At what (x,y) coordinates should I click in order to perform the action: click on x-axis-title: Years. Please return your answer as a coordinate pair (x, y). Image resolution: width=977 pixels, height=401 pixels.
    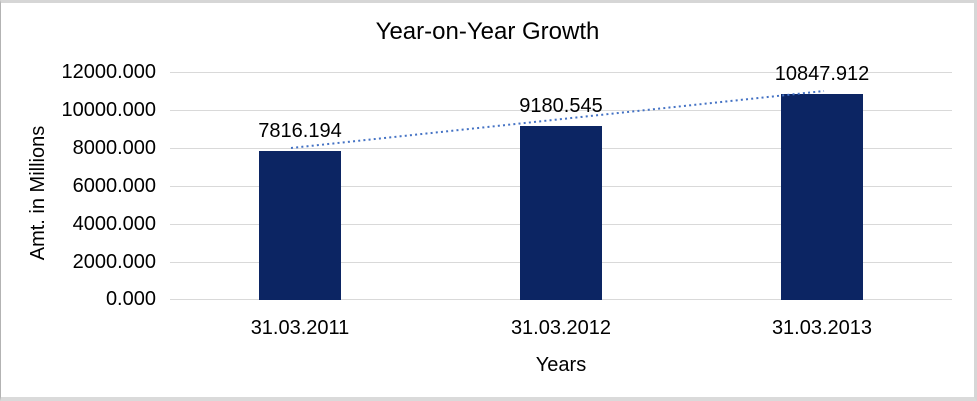
    Looking at the image, I should click on (561, 365).